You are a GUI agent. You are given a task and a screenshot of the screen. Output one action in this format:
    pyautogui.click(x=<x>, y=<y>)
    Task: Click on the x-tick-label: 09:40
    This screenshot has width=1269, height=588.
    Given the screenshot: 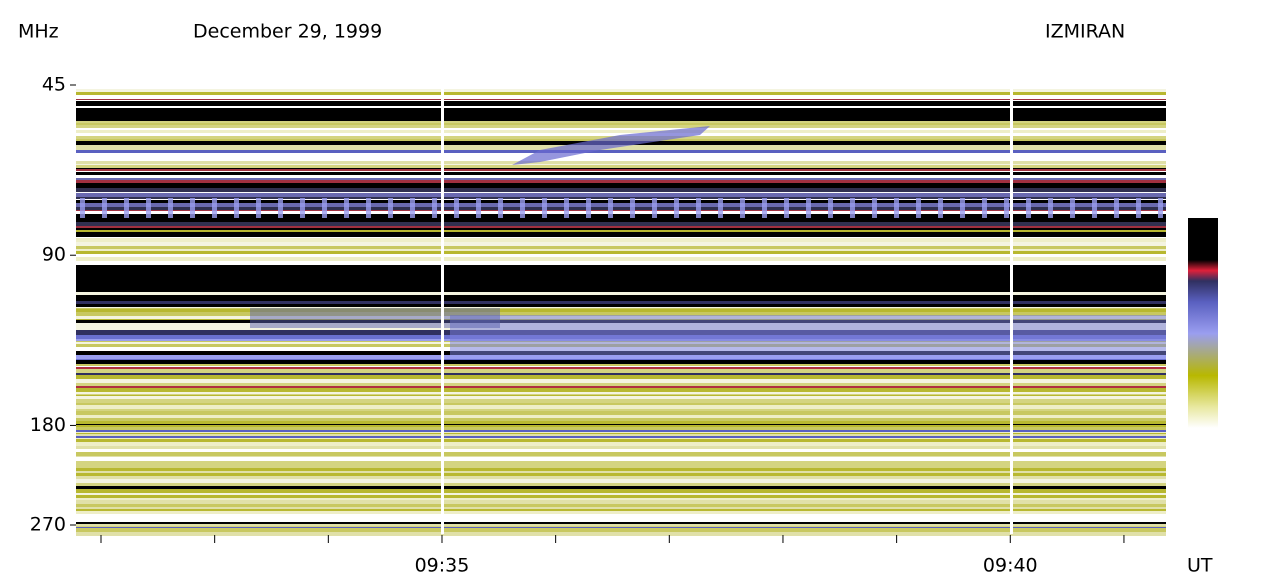 What is the action you would take?
    pyautogui.click(x=1010, y=566)
    